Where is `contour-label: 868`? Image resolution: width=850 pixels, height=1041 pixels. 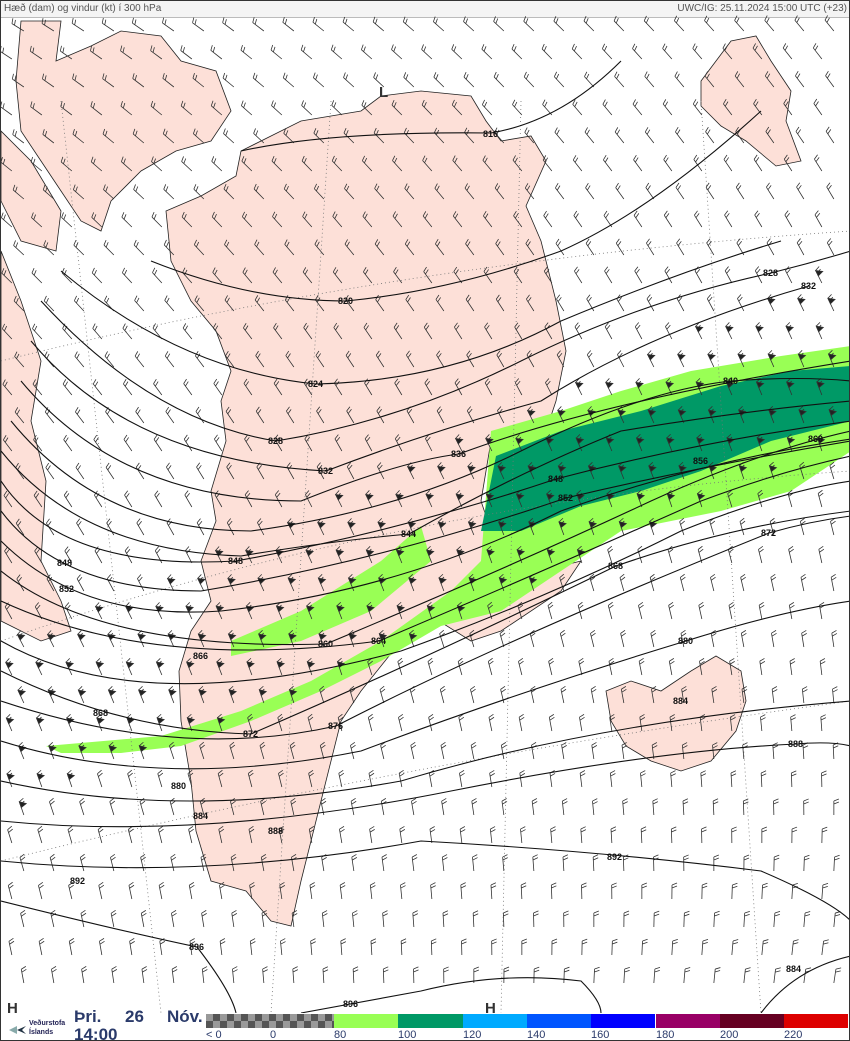
contour-label: 868 is located at coordinates (100, 713).